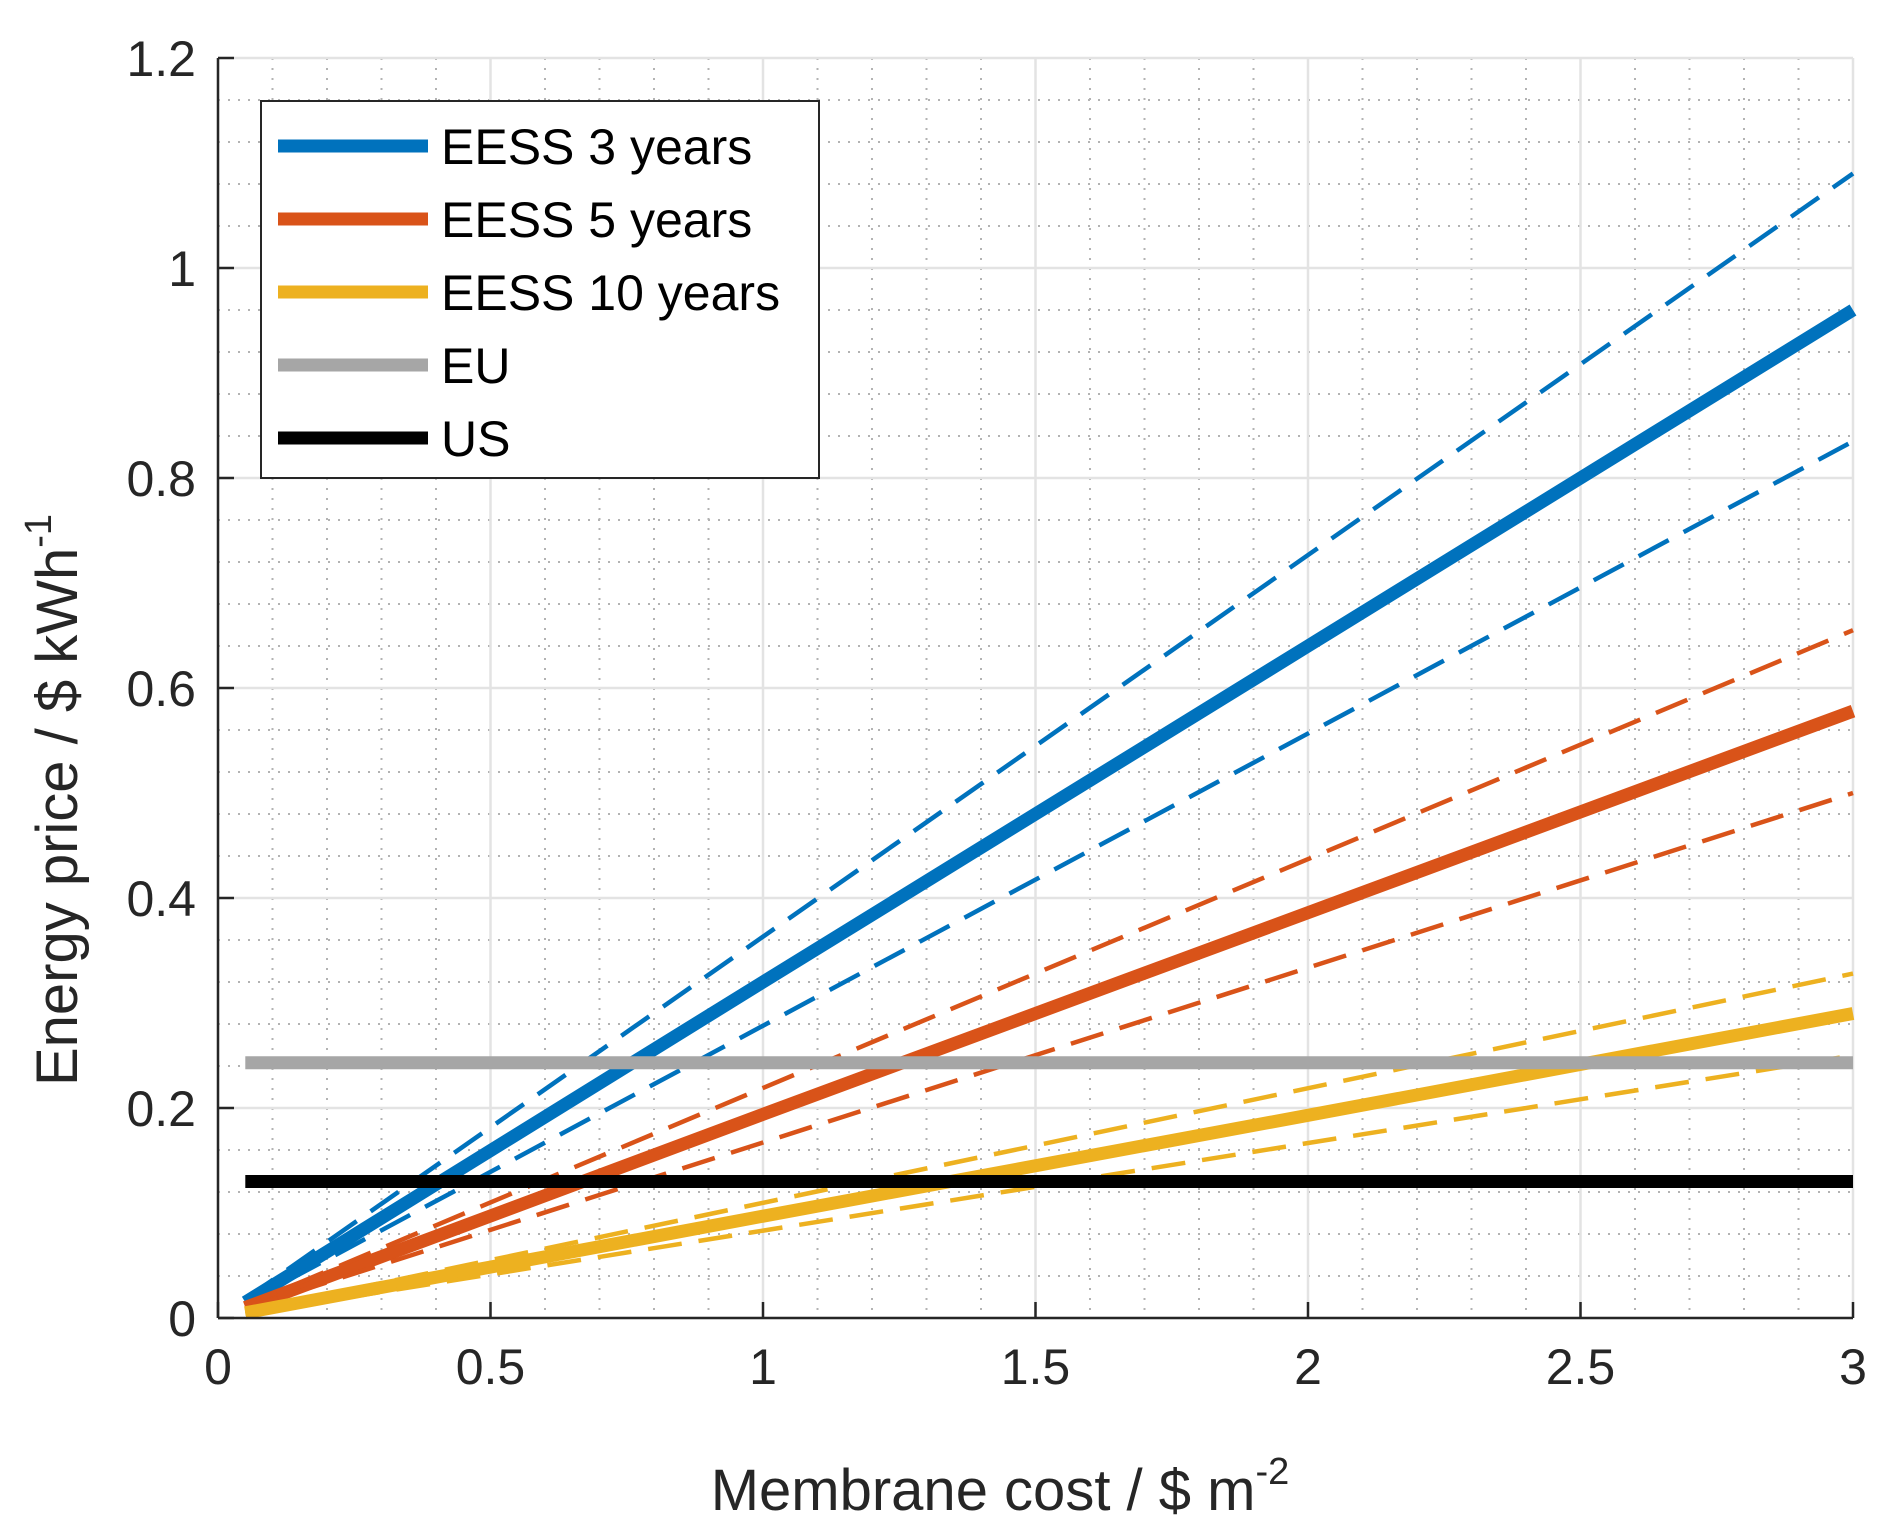 The height and width of the screenshot is (1522, 1879). Describe the element at coordinates (182, 1319) in the screenshot. I see `y-tick-label: 0` at that location.